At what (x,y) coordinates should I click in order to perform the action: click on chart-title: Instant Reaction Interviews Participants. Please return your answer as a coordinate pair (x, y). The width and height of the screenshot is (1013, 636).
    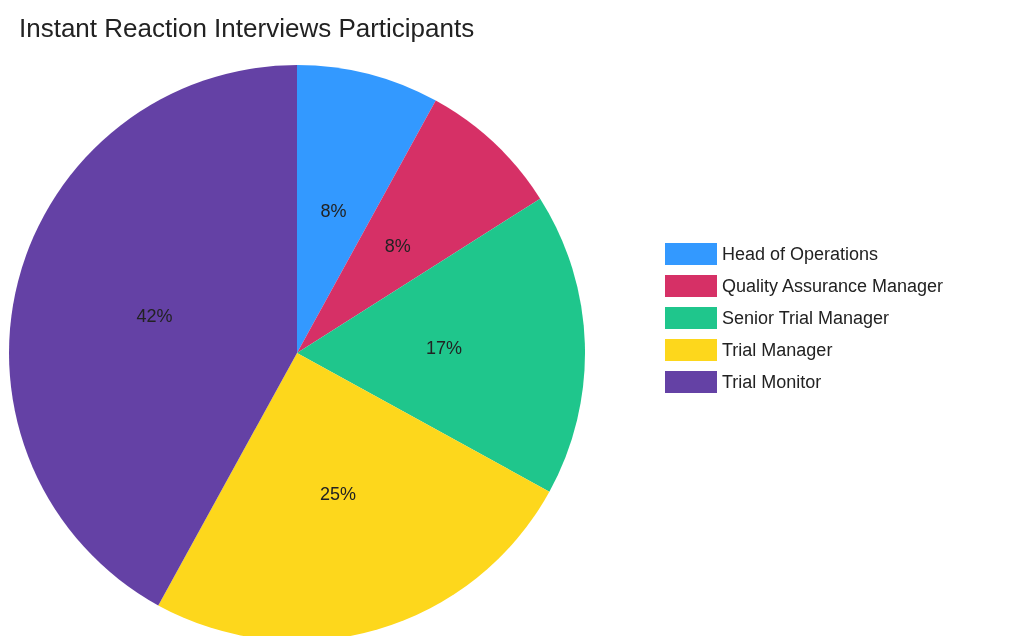
    Looking at the image, I should click on (247, 28).